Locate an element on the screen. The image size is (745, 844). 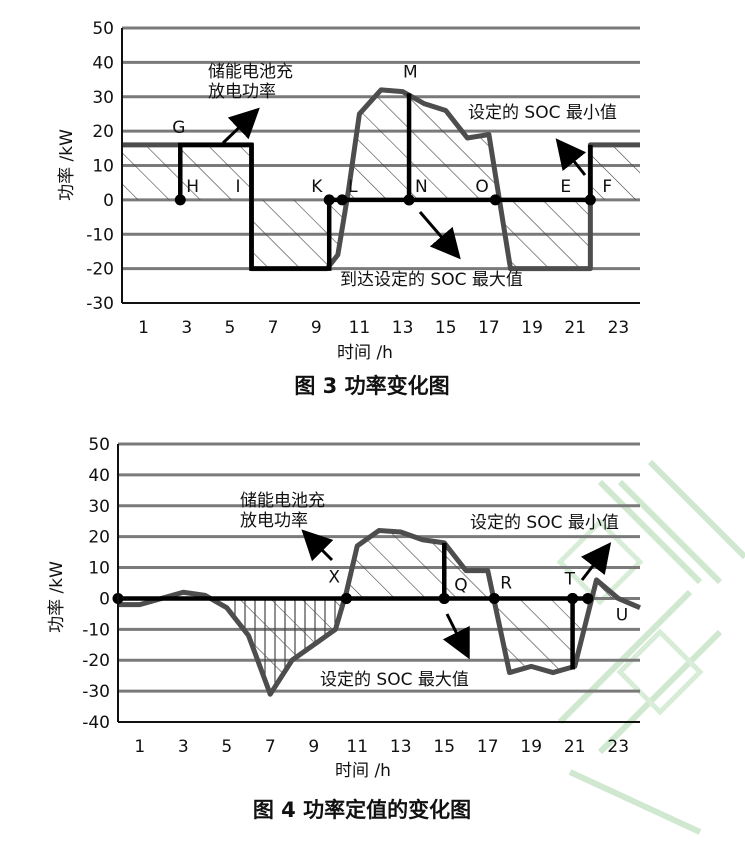
point-label-H: H is located at coordinates (192, 187).